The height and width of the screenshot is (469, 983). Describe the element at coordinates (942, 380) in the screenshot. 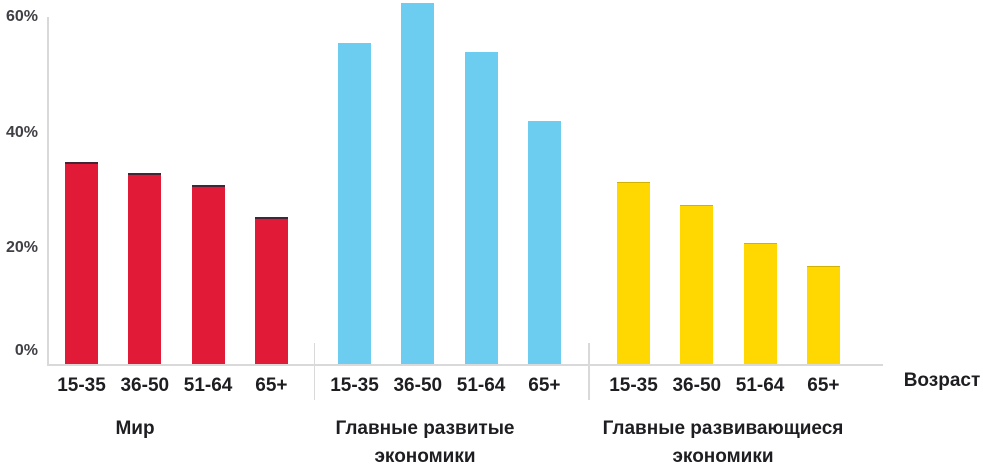

I see `age-axis-label: Возраст` at that location.